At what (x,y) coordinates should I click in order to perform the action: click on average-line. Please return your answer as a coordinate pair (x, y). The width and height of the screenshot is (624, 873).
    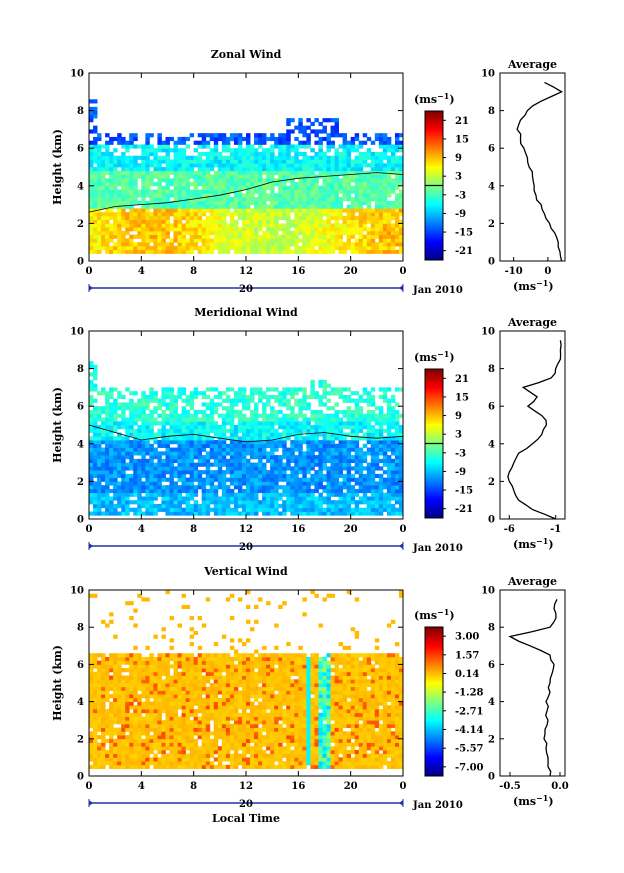
    Looking at the image, I should click on (534, 430).